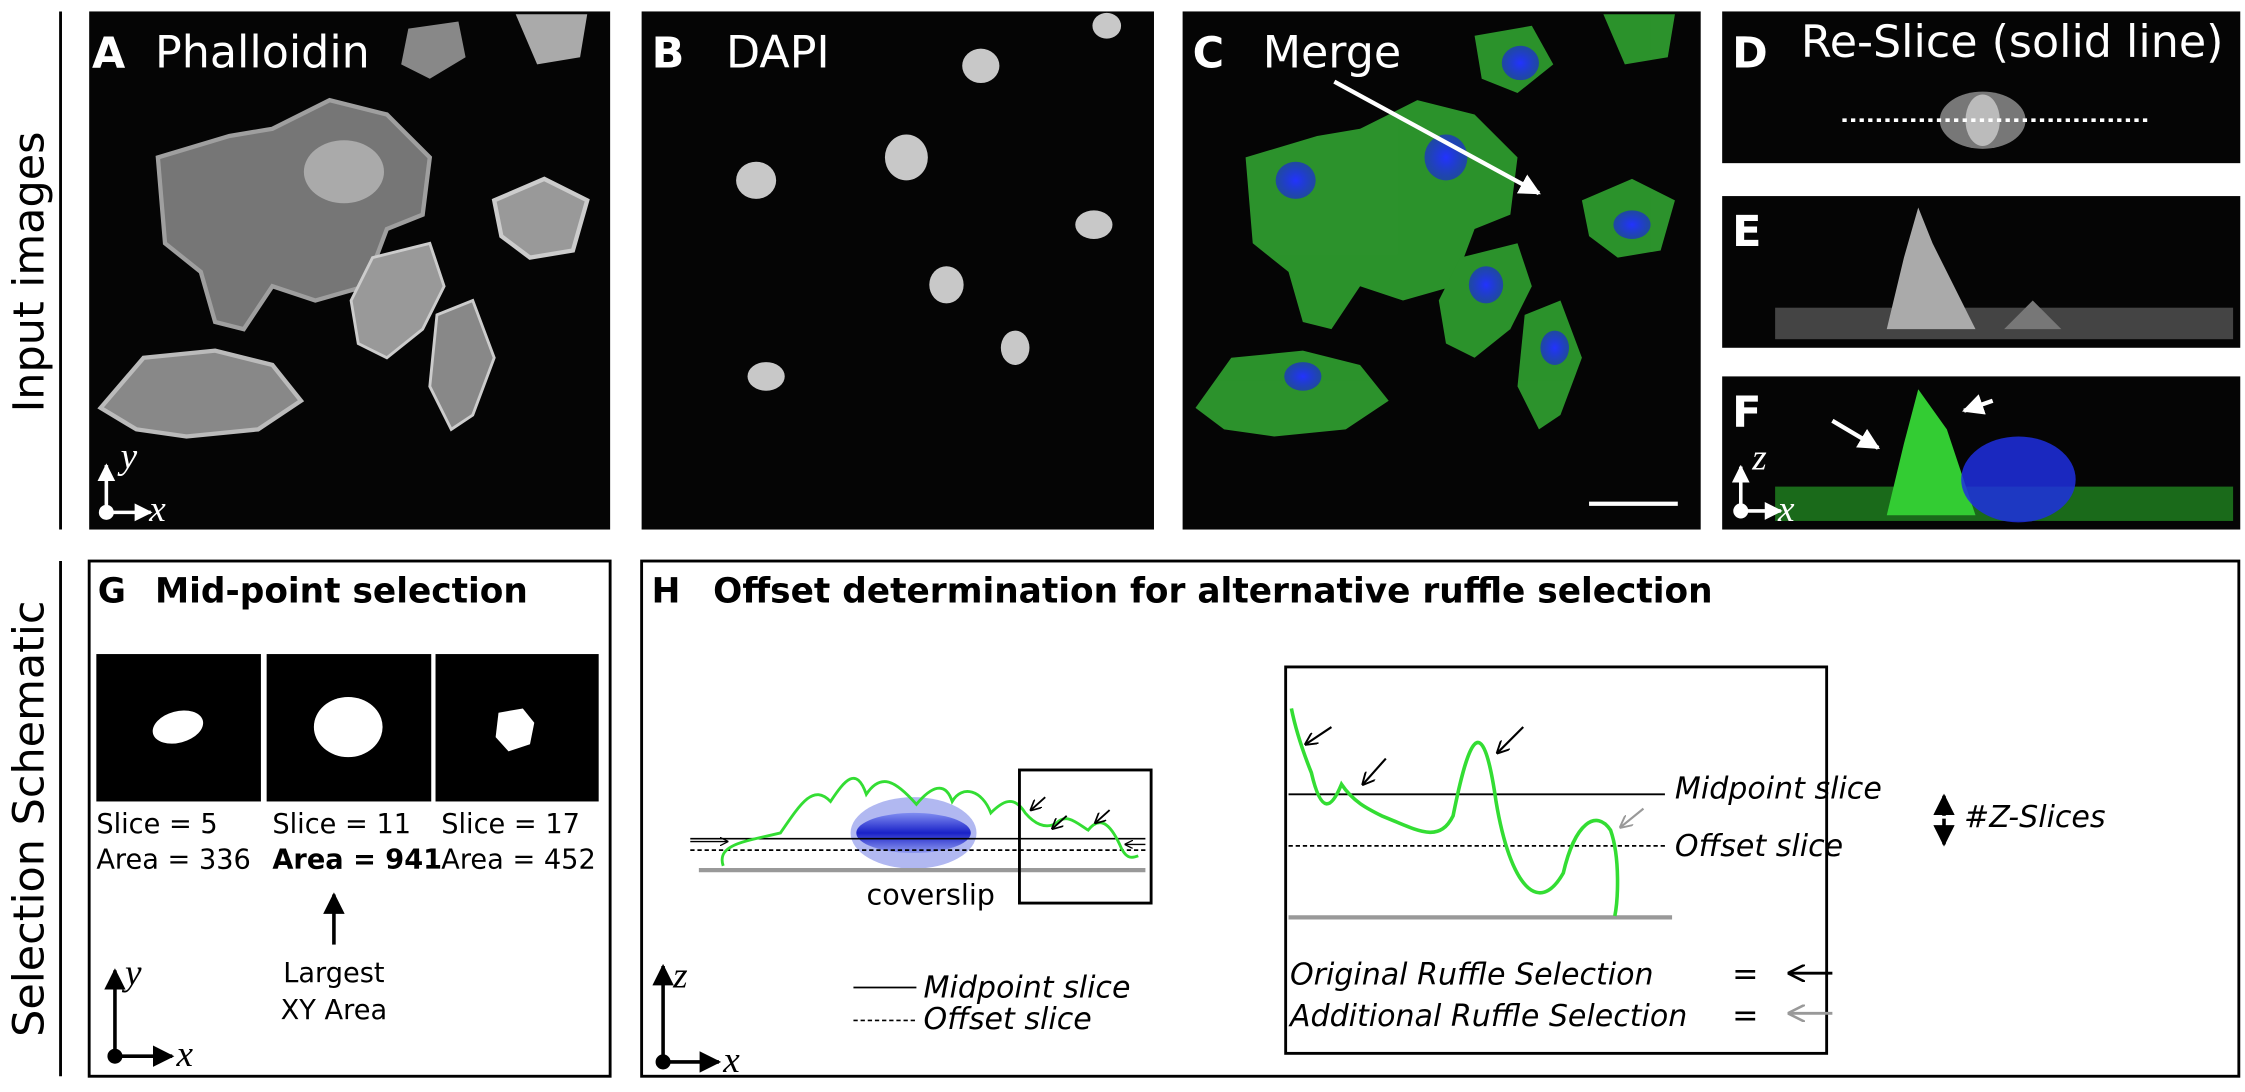 The height and width of the screenshot is (1092, 2245). I want to click on panel-letter: F, so click(1746, 412).